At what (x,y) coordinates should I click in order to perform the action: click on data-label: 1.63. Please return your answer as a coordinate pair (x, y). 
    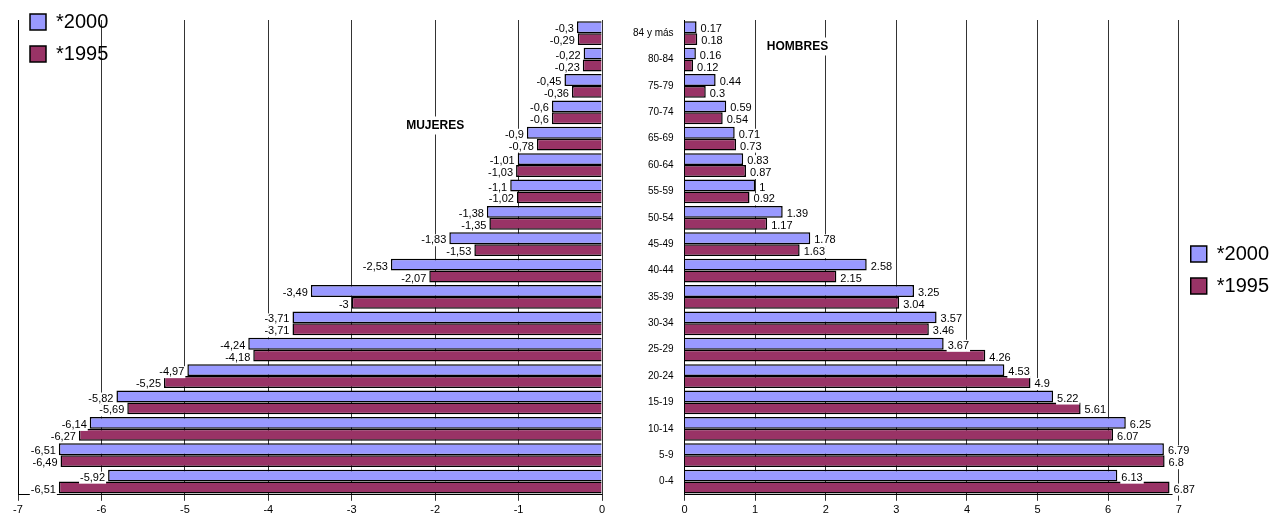
    Looking at the image, I should click on (814, 251).